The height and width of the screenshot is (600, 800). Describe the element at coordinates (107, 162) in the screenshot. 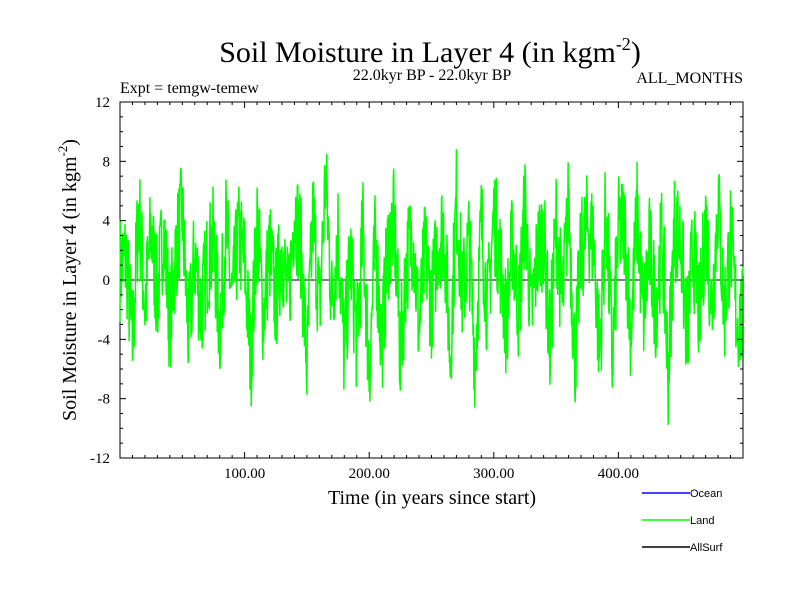

I see `y-tick-label: 8` at that location.